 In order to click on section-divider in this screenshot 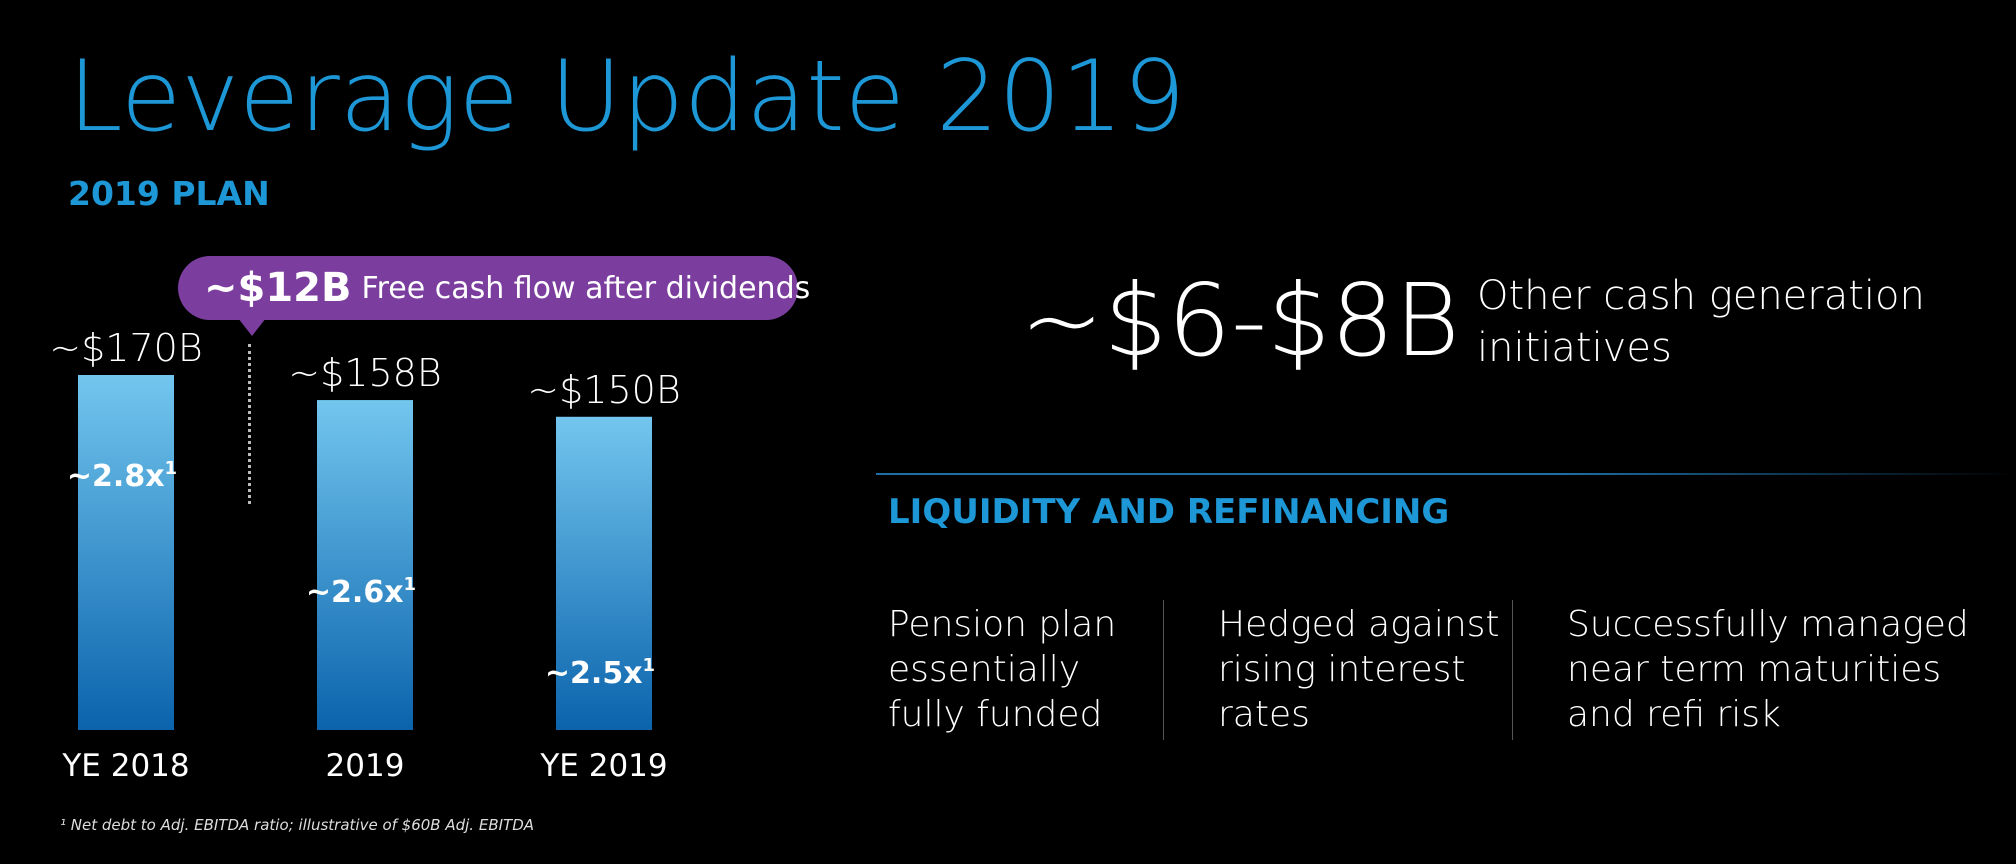, I will do `click(1446, 474)`.